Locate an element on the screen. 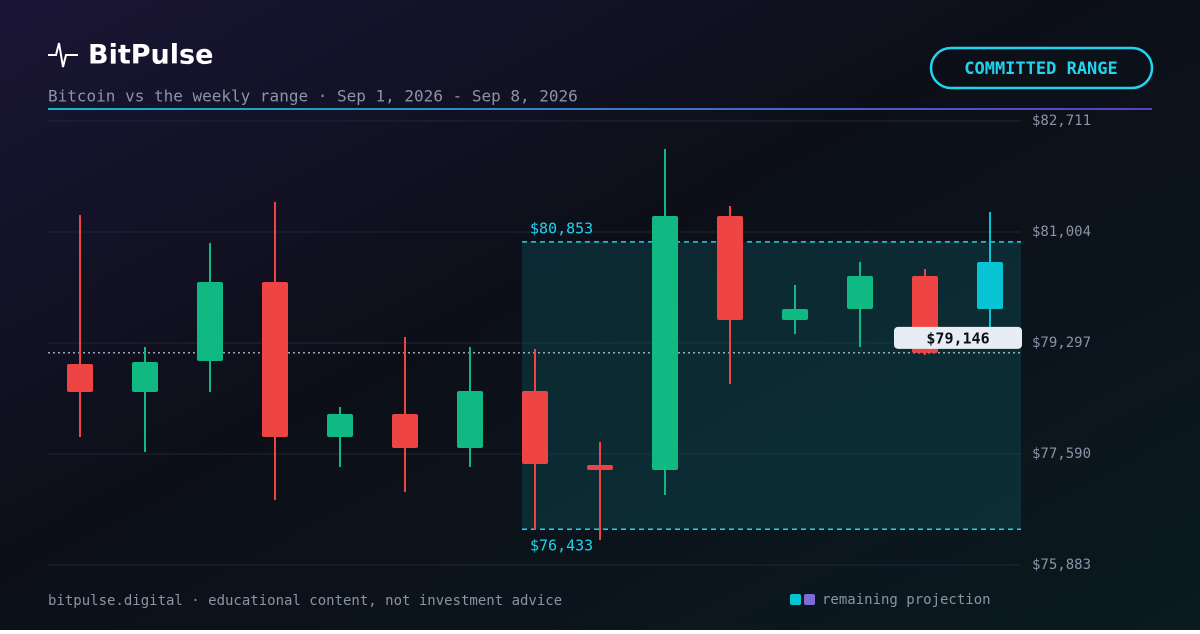  y-tick-label: $79,297 is located at coordinates (1061, 343).